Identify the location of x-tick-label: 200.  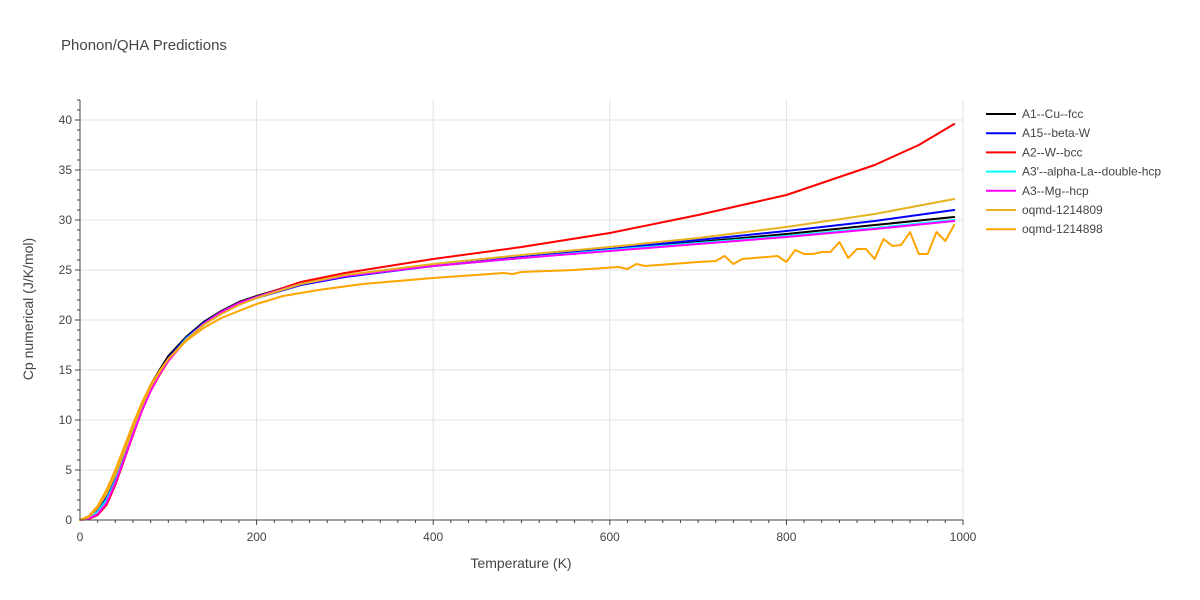
(257, 537).